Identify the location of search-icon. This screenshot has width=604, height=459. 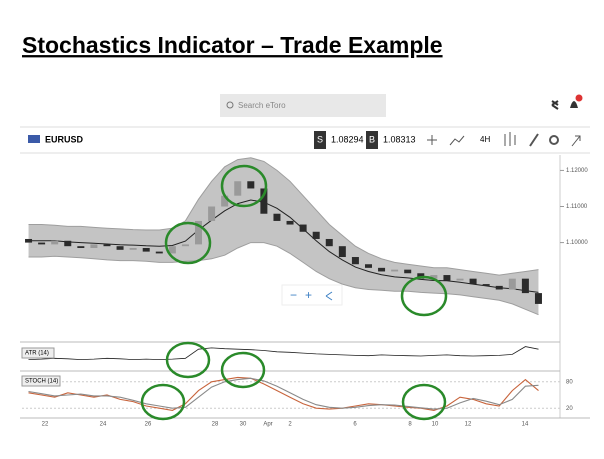
(230, 105).